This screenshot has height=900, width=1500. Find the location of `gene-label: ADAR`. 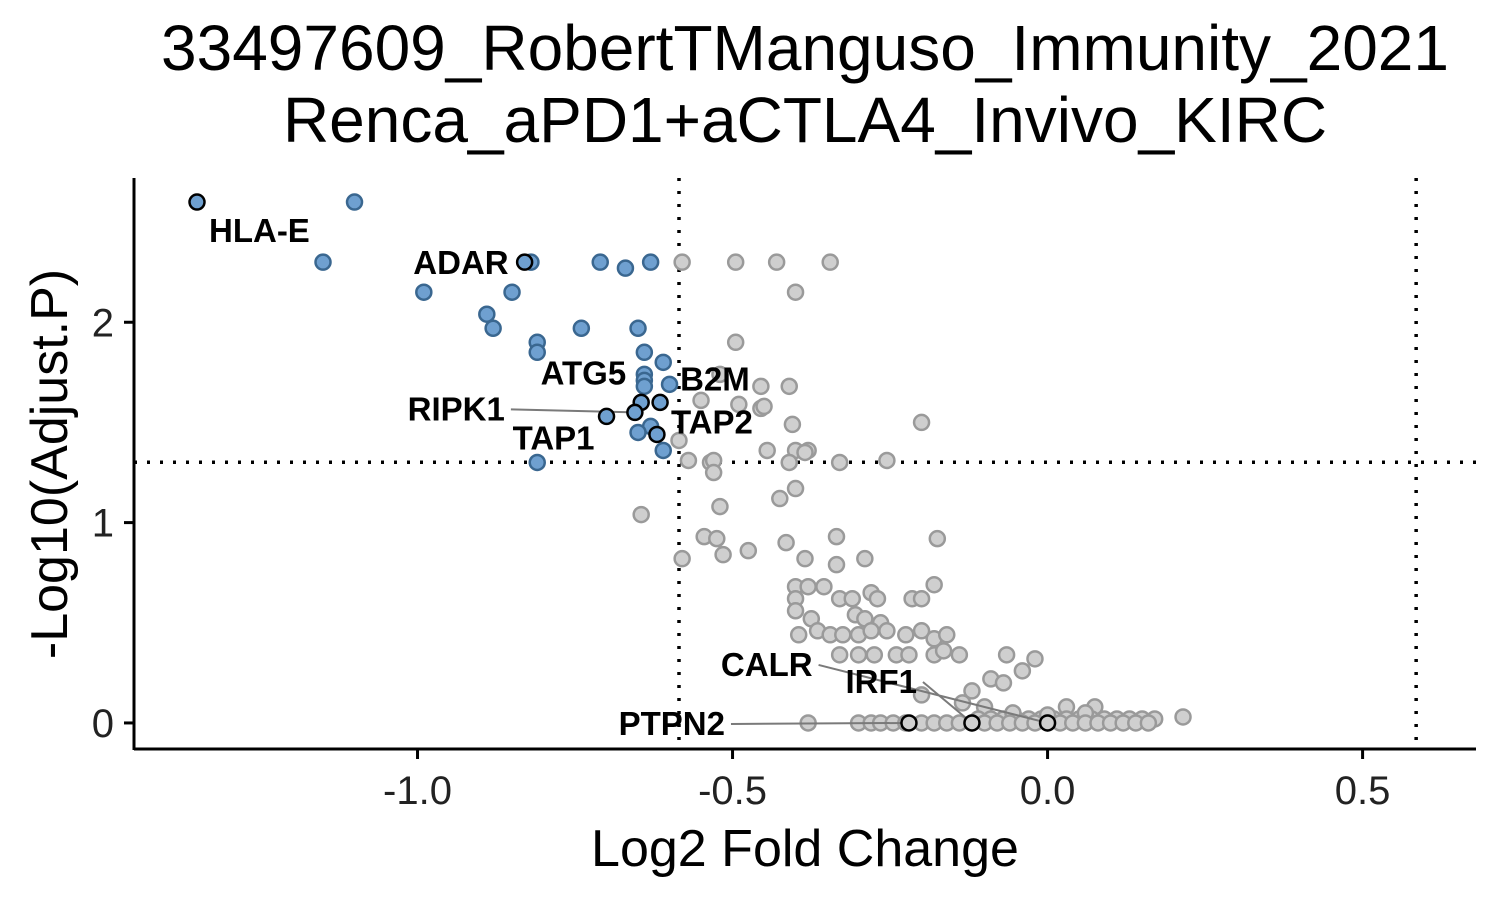

gene-label: ADAR is located at coordinates (460, 262).